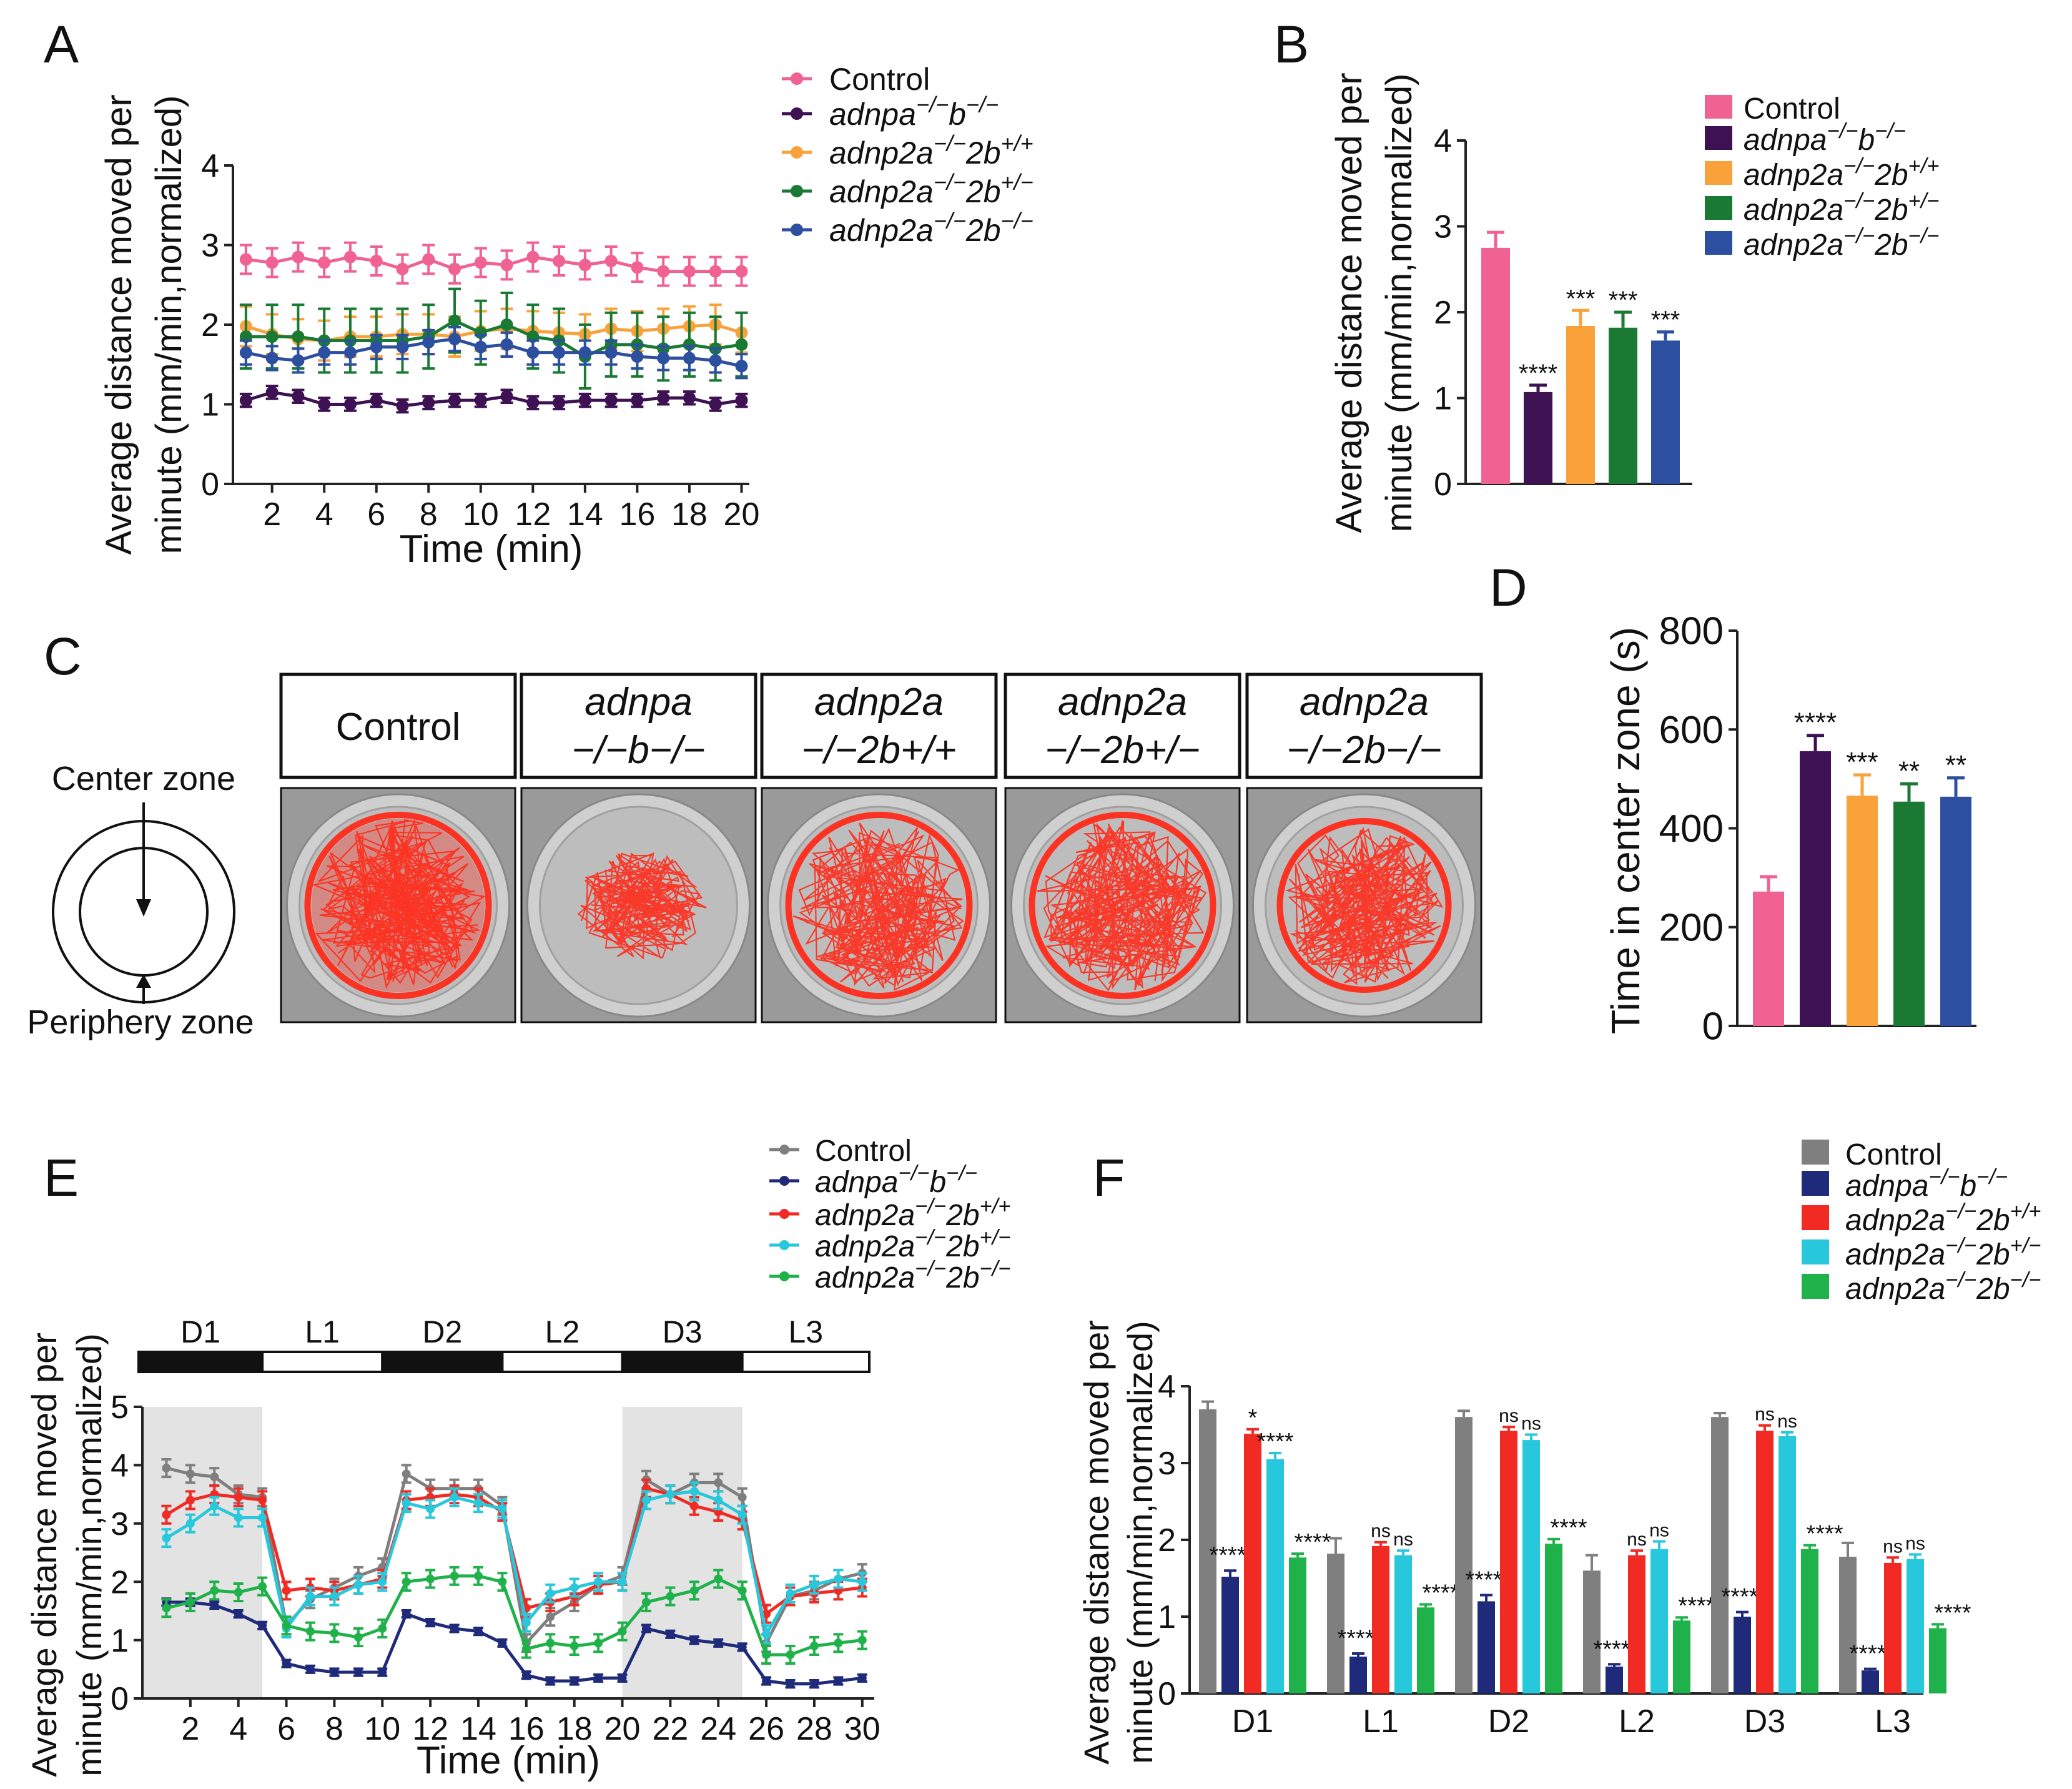 The image size is (2072, 1789). I want to click on e-xtick-label: 30, so click(862, 1729).